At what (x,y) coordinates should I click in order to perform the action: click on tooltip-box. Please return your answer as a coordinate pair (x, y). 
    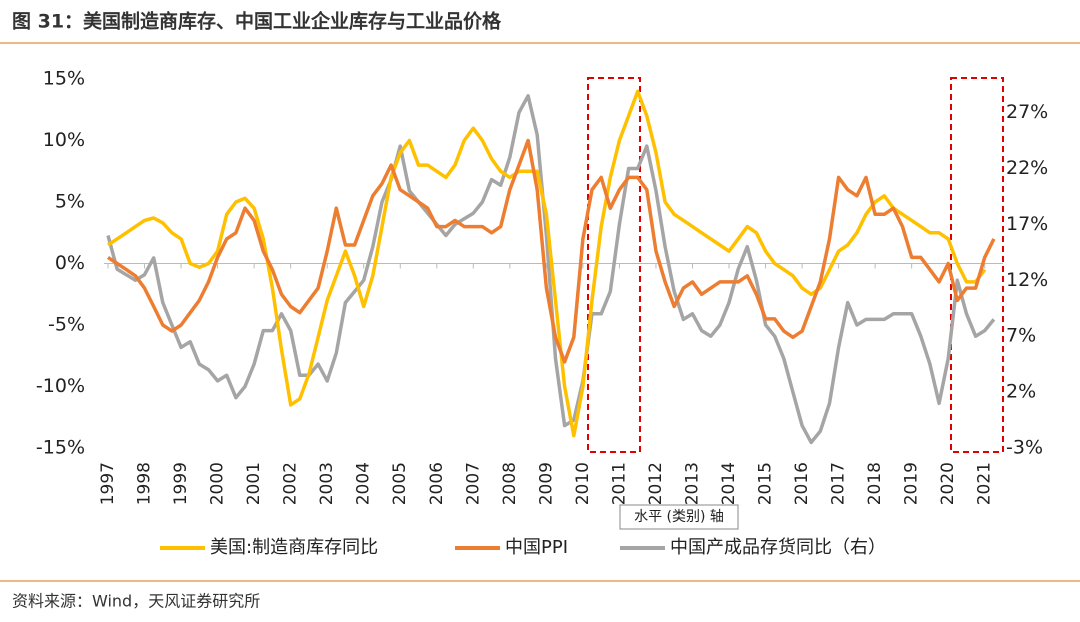
    Looking at the image, I should click on (679, 517).